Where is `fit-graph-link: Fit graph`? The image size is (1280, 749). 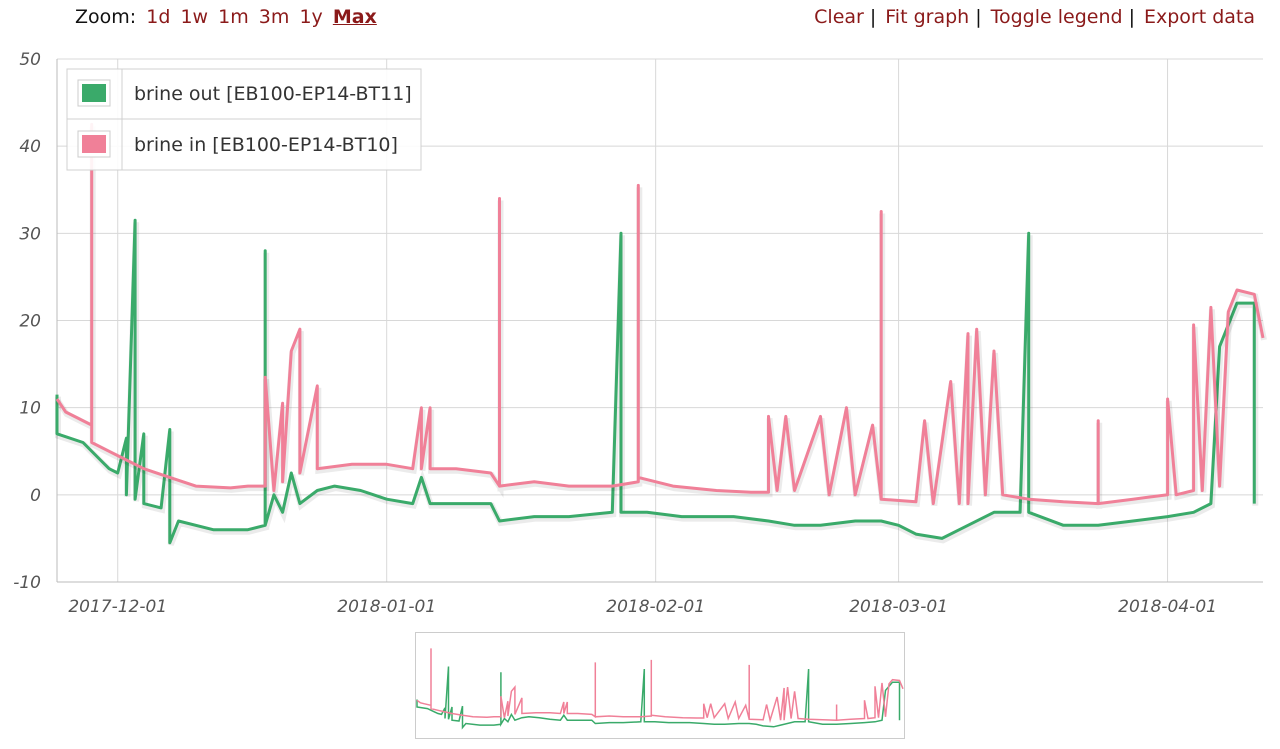
fit-graph-link: Fit graph is located at coordinates (927, 17).